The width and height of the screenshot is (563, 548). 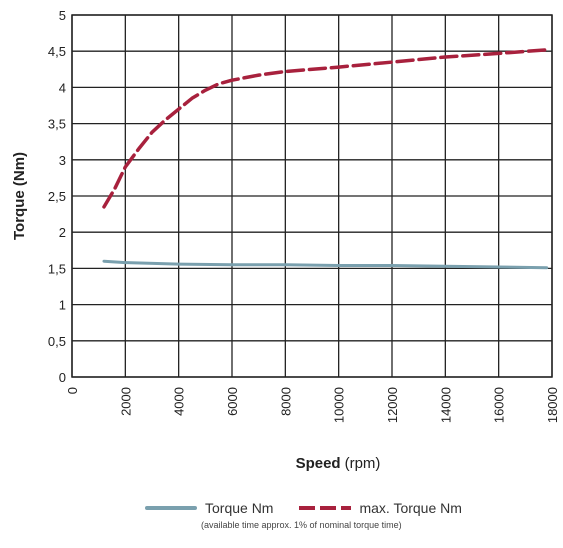 I want to click on x-tick-label: 18000, so click(x=552, y=405).